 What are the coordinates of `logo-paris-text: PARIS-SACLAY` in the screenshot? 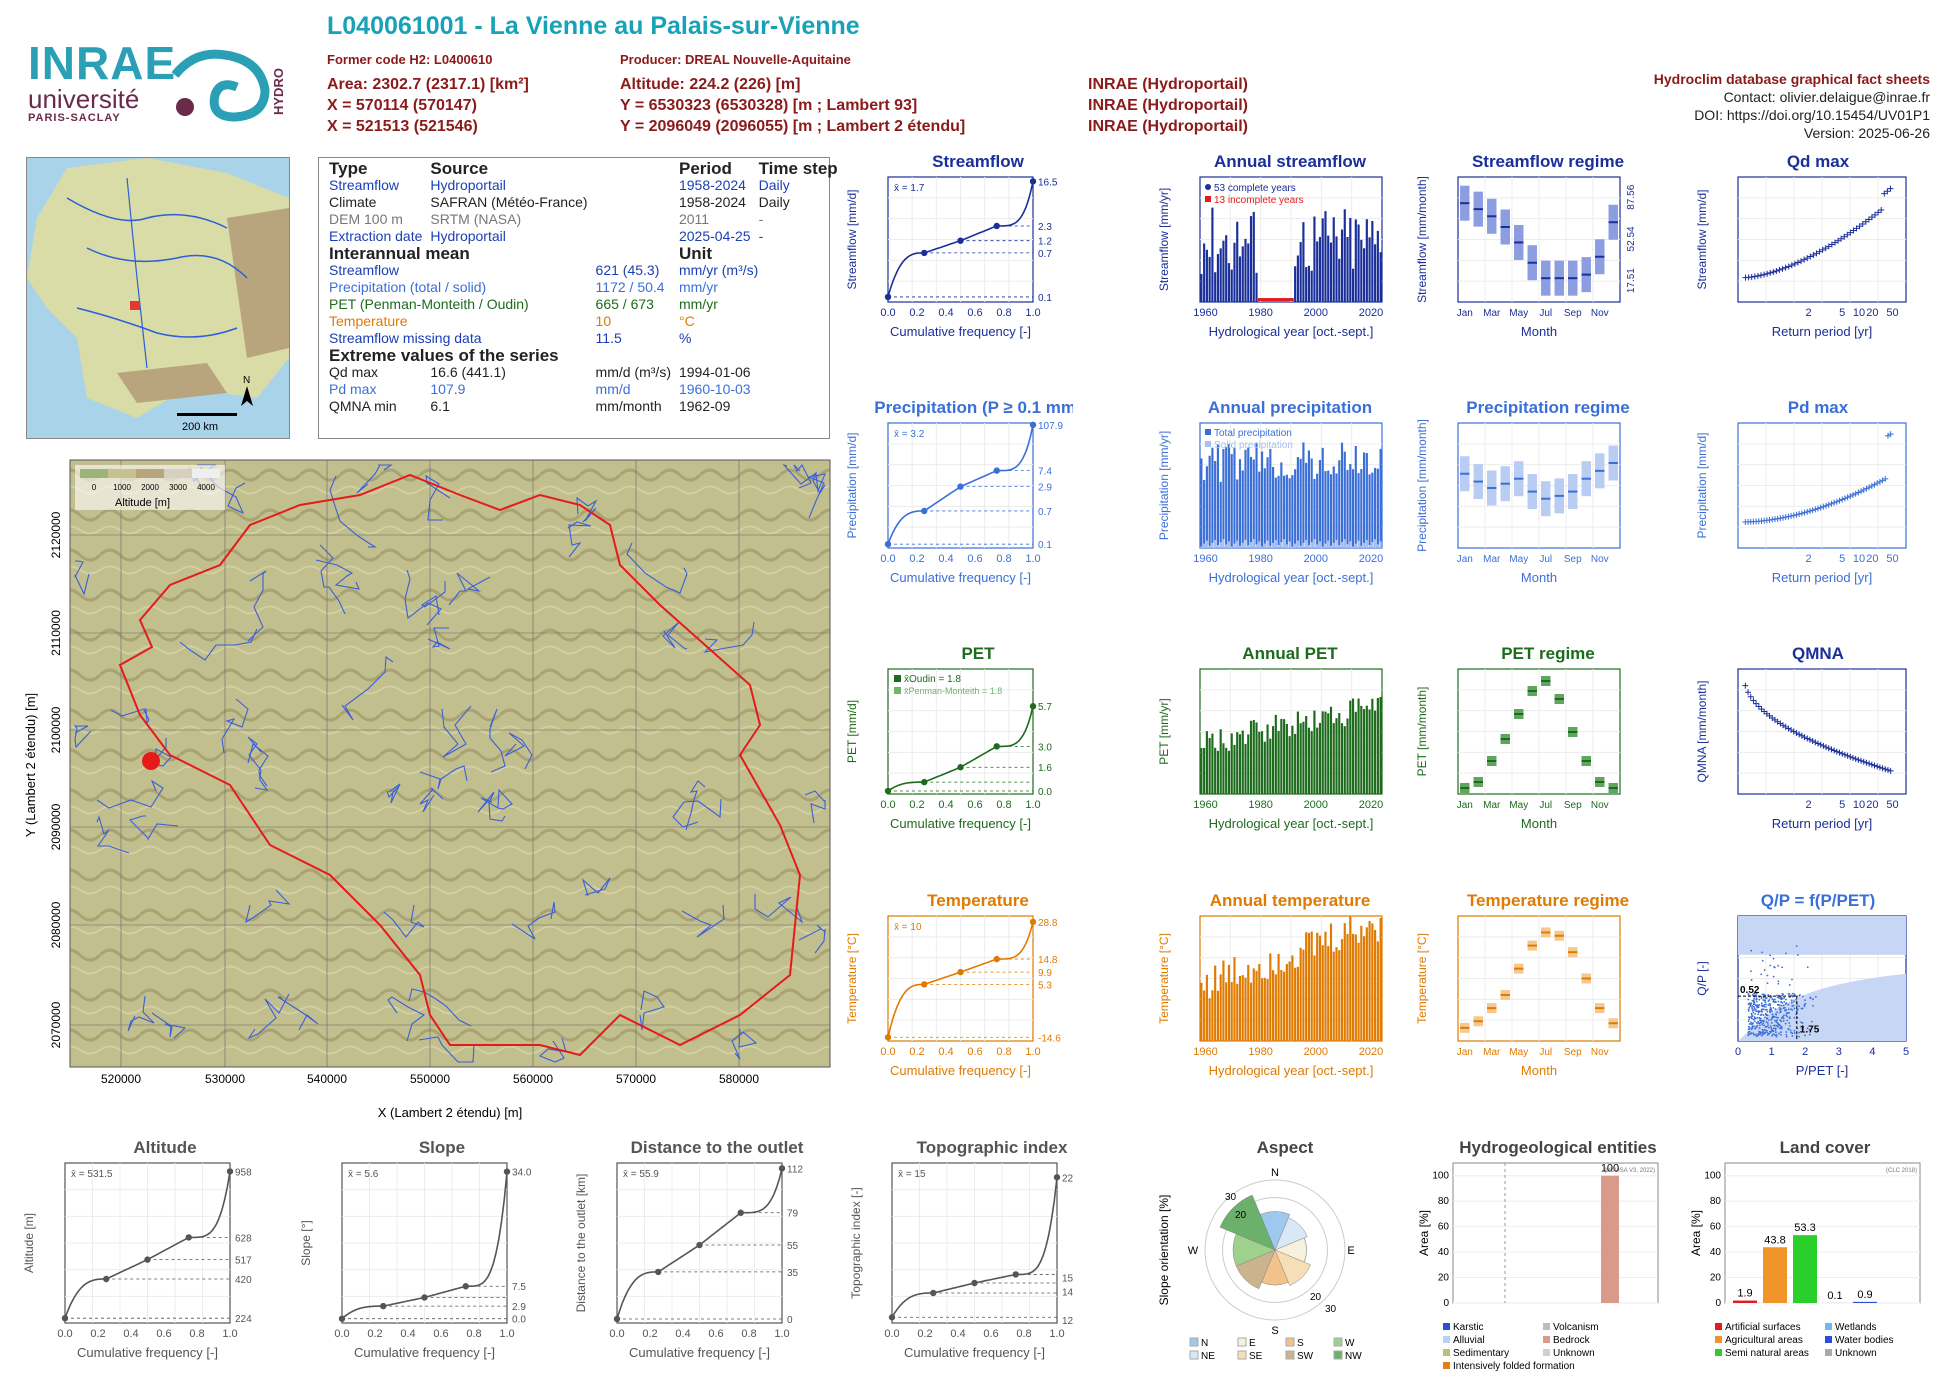 It's located at (74, 118).